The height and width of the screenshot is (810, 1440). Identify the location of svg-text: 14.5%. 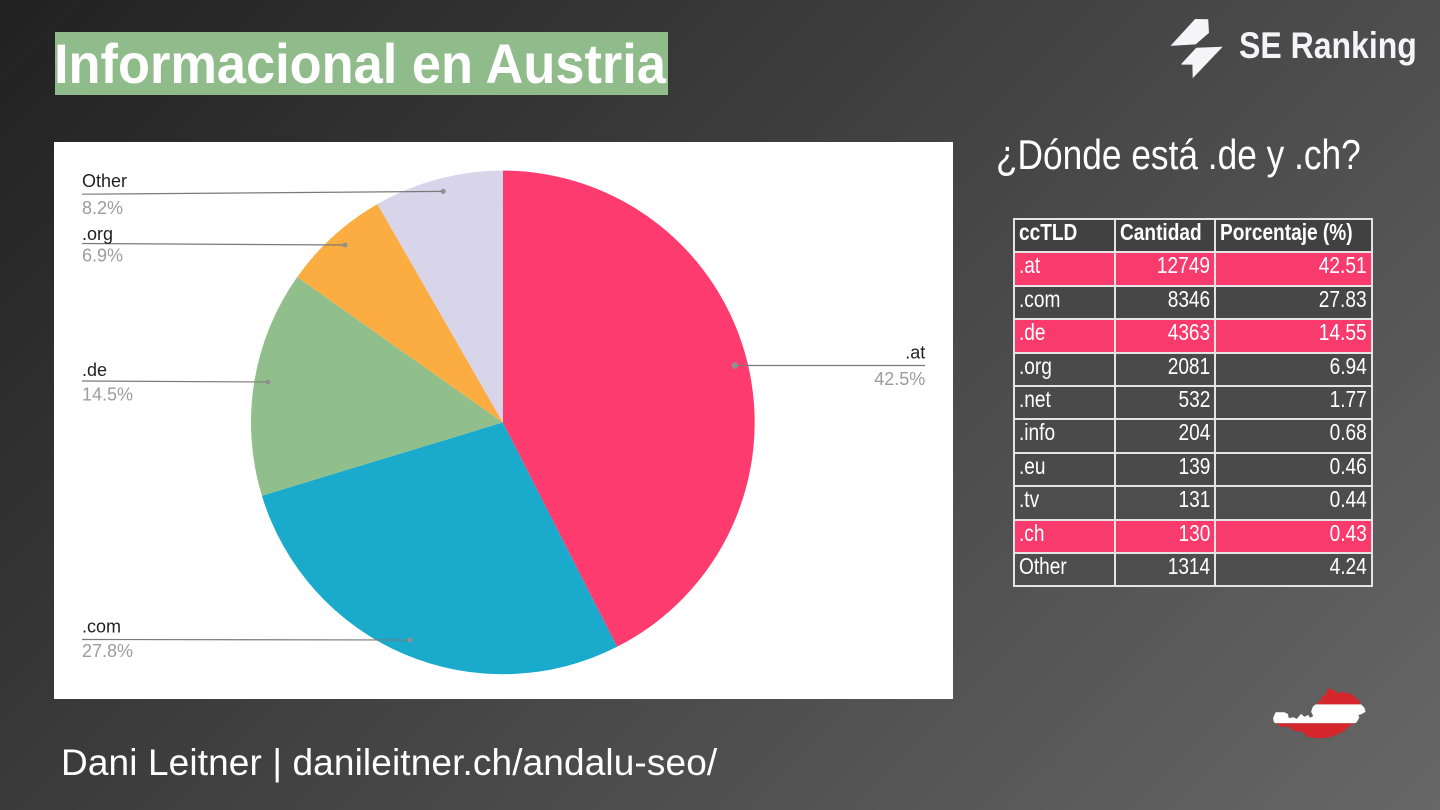
(107, 394).